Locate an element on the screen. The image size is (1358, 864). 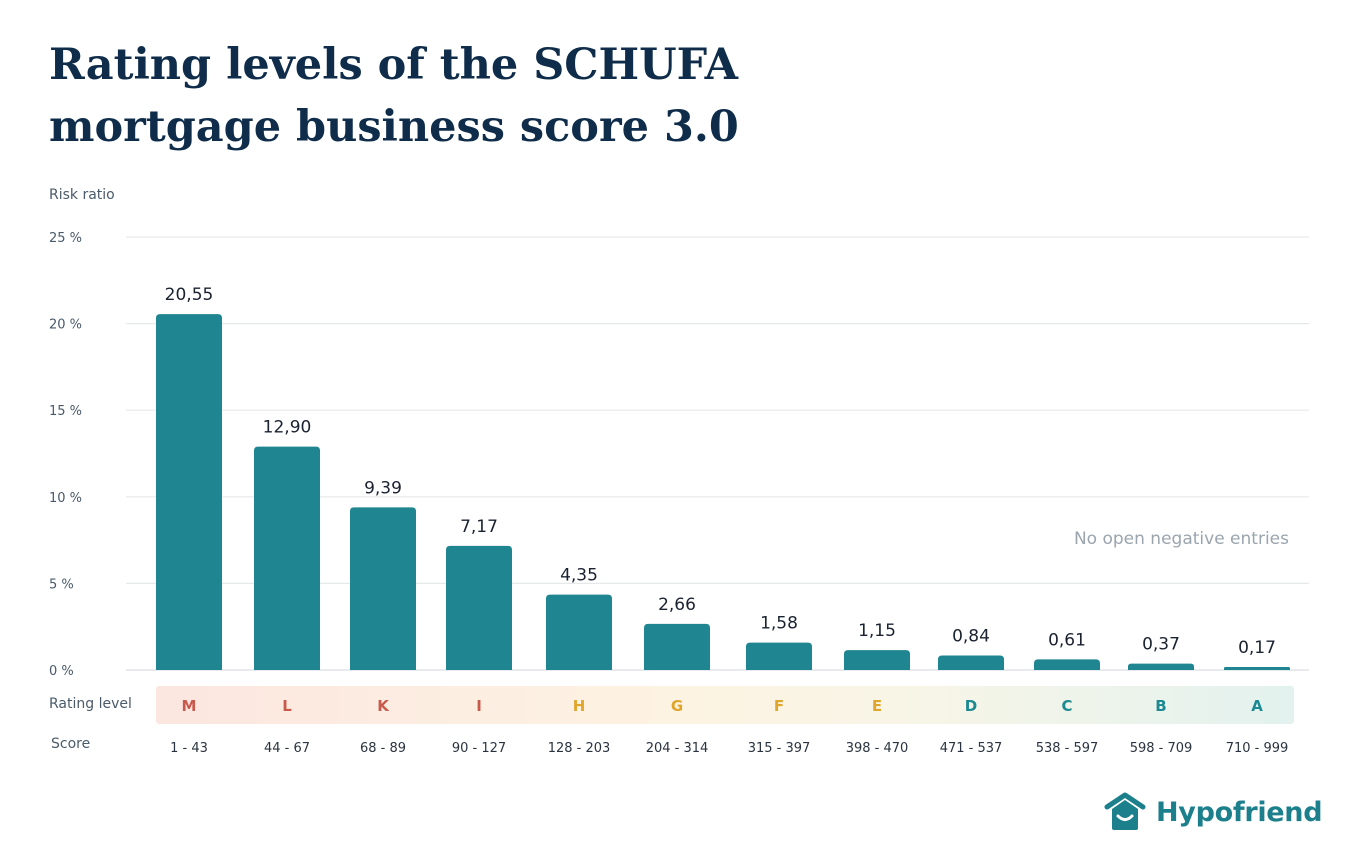
no-negative-entries-note: No open negative entries is located at coordinates (1181, 539).